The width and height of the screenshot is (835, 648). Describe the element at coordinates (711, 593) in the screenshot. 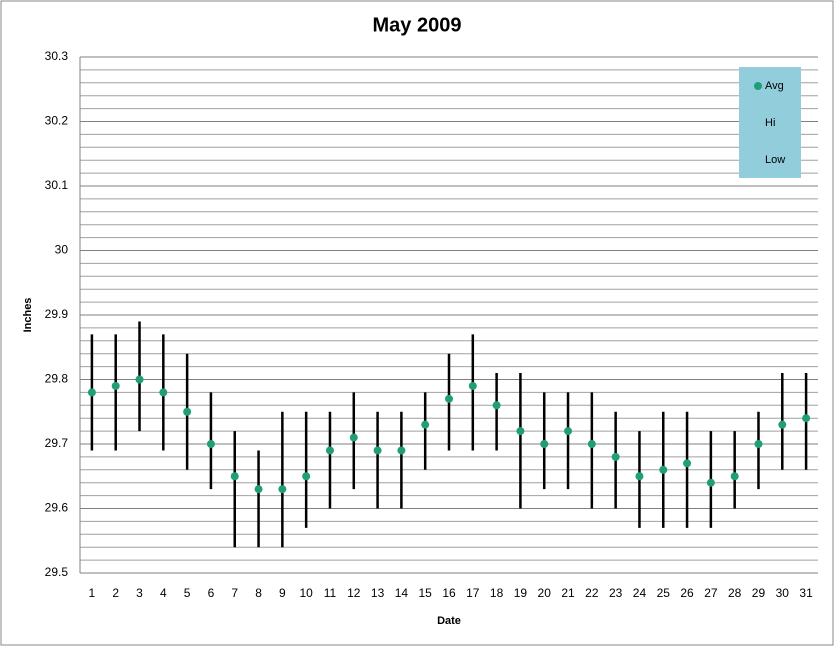

I see `x-tick-label: 27` at that location.